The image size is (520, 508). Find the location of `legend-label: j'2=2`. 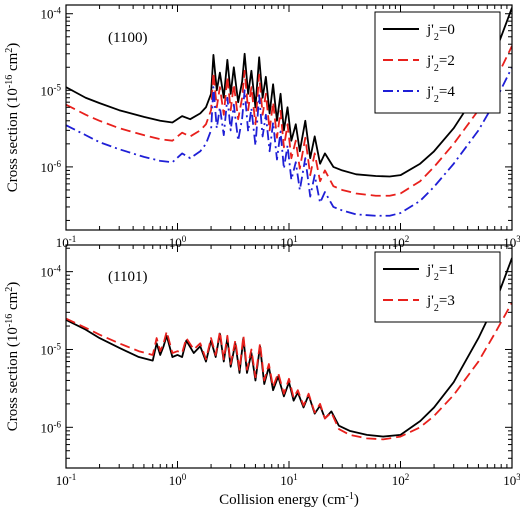

legend-label: j'2=2 is located at coordinates (440, 63).